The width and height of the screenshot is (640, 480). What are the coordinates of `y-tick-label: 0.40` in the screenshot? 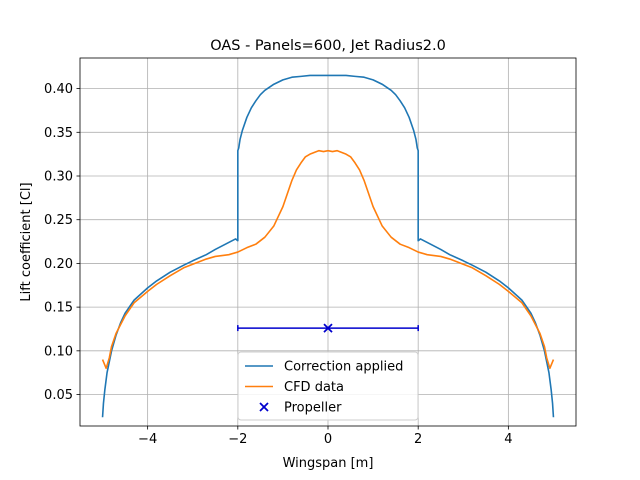 It's located at (58, 89).